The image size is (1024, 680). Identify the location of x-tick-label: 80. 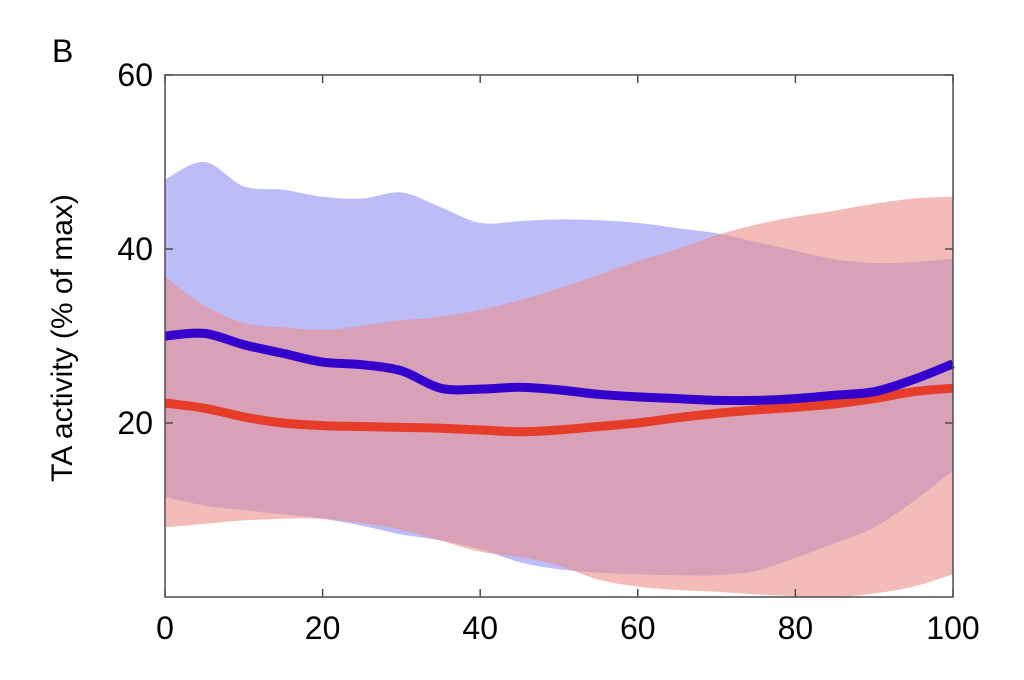
(796, 628).